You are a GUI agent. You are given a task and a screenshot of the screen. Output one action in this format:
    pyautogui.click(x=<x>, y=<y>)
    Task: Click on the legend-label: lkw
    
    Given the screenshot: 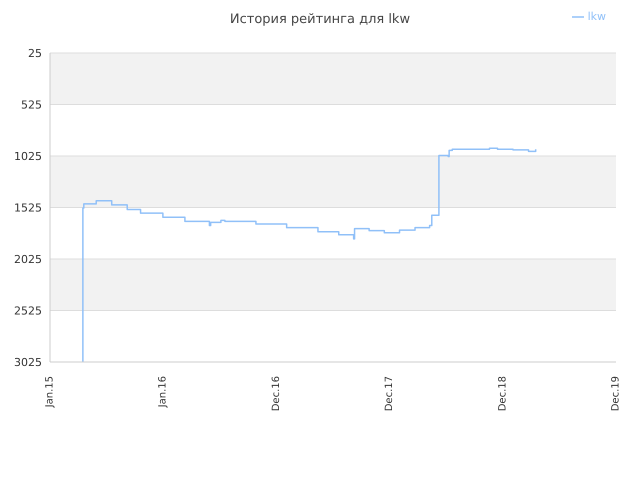 What is the action you would take?
    pyautogui.click(x=597, y=16)
    